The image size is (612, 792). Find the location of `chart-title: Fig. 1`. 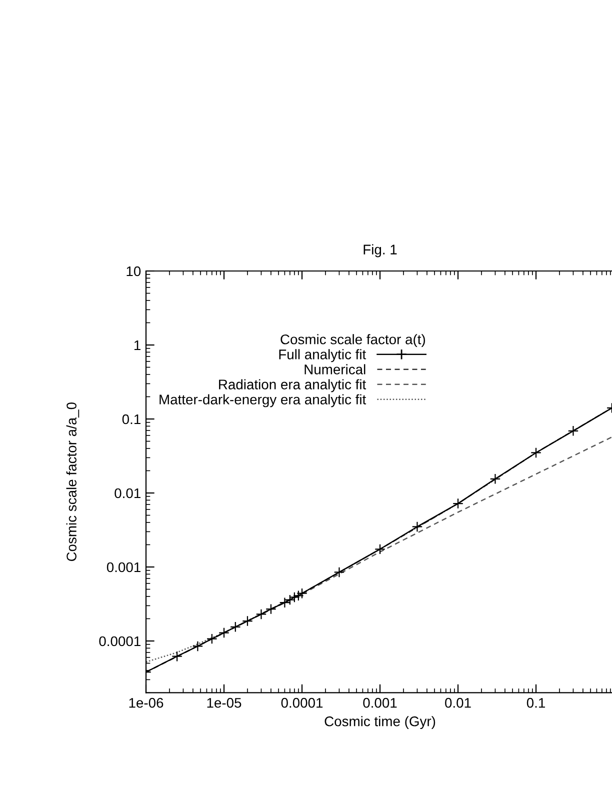

chart-title: Fig. 1 is located at coordinates (380, 251).